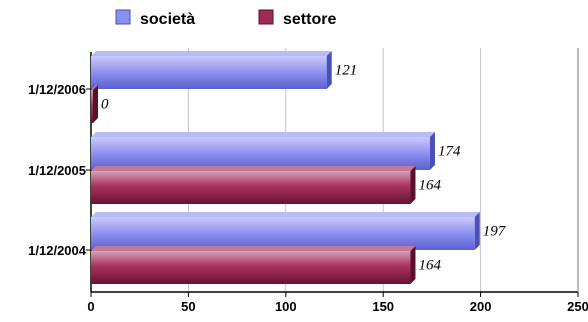  Describe the element at coordinates (337, 303) in the screenshot. I see `x-ticks: 0 50 100 150 200 250` at that location.